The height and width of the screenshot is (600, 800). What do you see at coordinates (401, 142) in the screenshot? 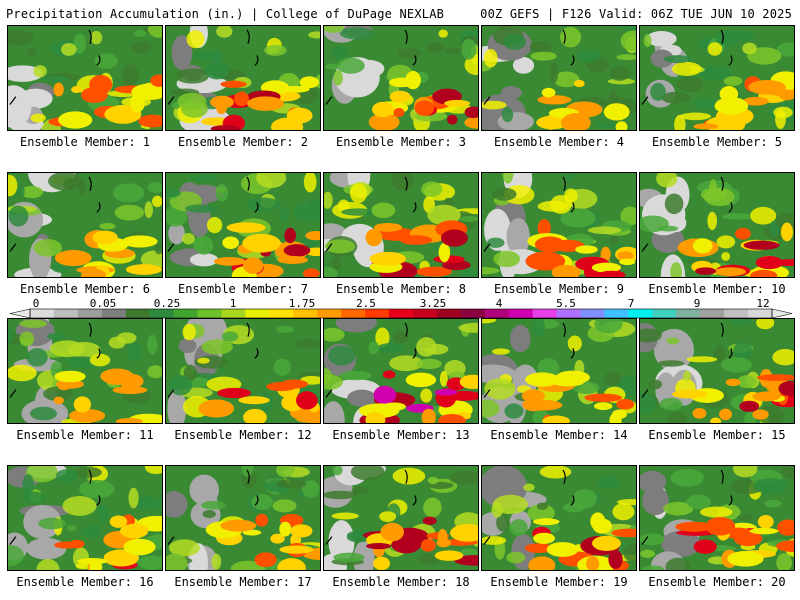
I see `ensemble-member-label: Ensemble Member: 3` at bounding box center [401, 142].